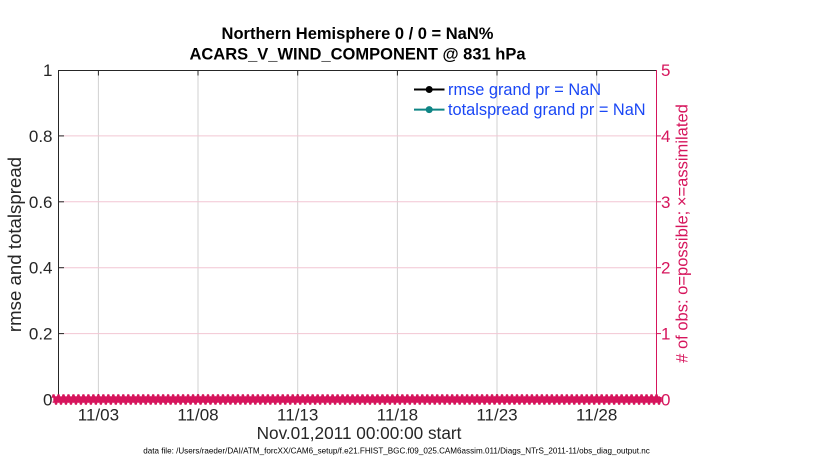 The image size is (830, 470). I want to click on svg-text: rmse grand pr = NaN, so click(524, 90).